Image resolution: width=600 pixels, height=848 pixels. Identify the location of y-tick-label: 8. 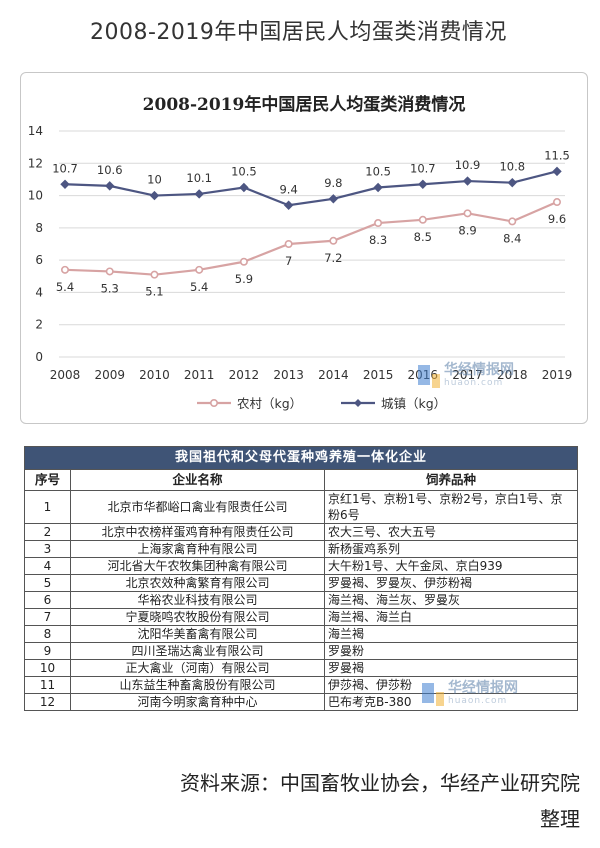
(39, 228).